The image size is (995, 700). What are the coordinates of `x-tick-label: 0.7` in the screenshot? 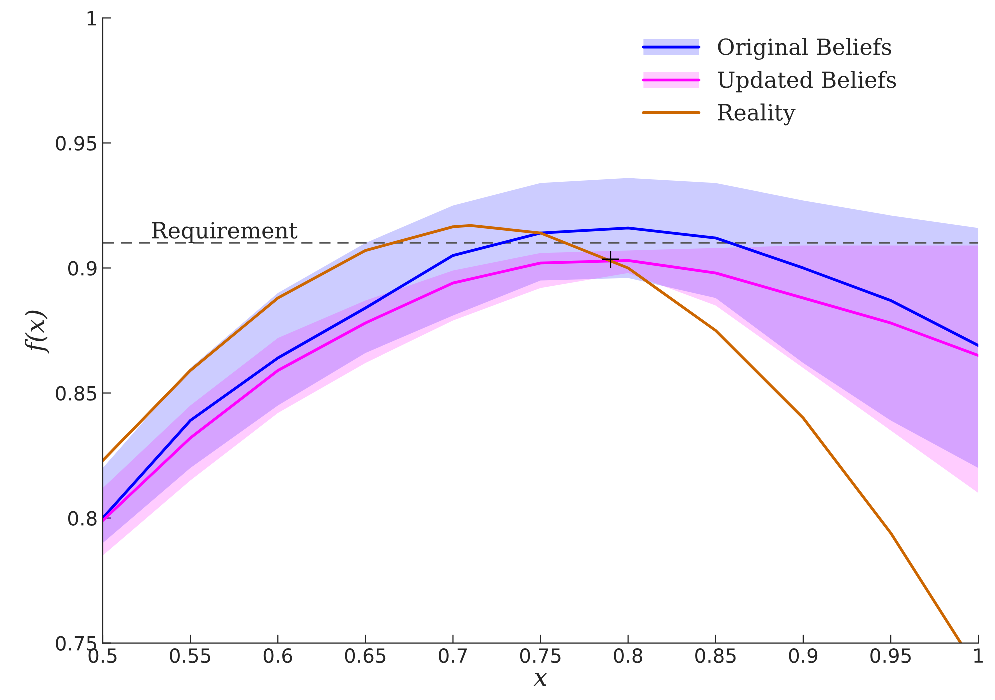 It's located at (453, 656).